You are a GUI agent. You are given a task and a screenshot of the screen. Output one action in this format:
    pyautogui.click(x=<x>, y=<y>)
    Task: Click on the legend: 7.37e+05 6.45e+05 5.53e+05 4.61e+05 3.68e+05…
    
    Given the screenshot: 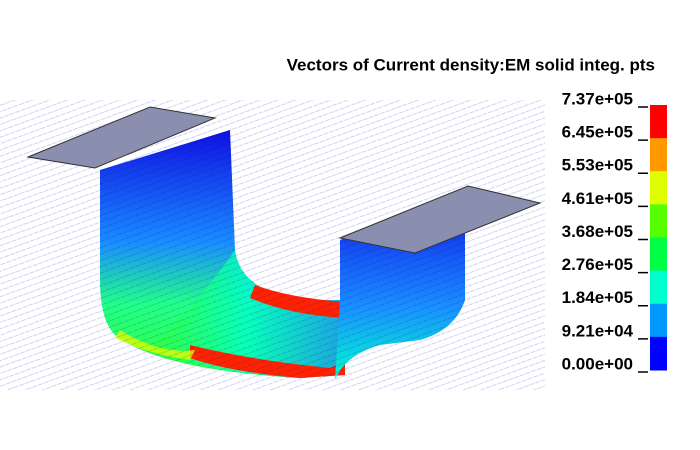 What is the action you would take?
    pyautogui.click(x=614, y=231)
    